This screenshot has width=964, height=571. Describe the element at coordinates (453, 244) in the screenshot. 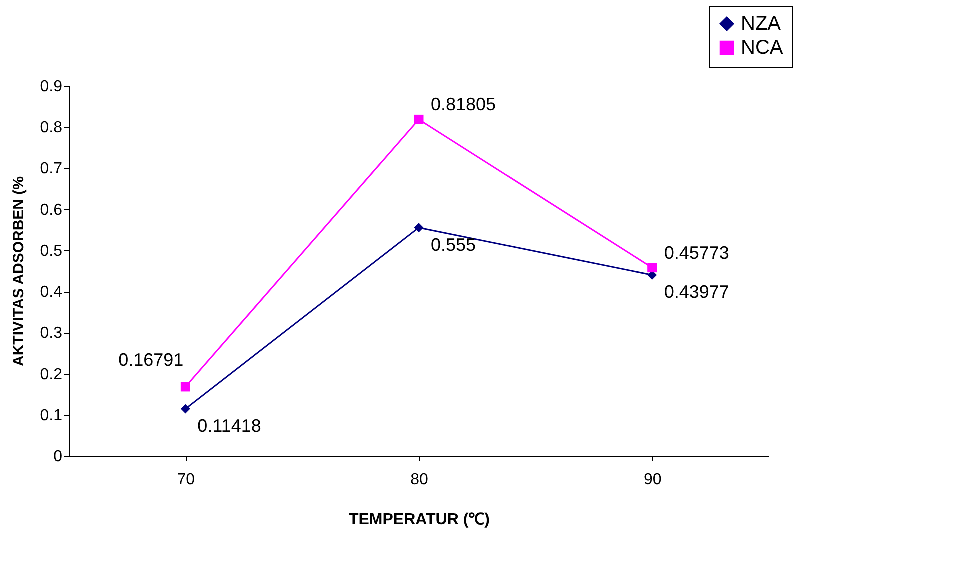

I see `data-label: 0.555` at that location.